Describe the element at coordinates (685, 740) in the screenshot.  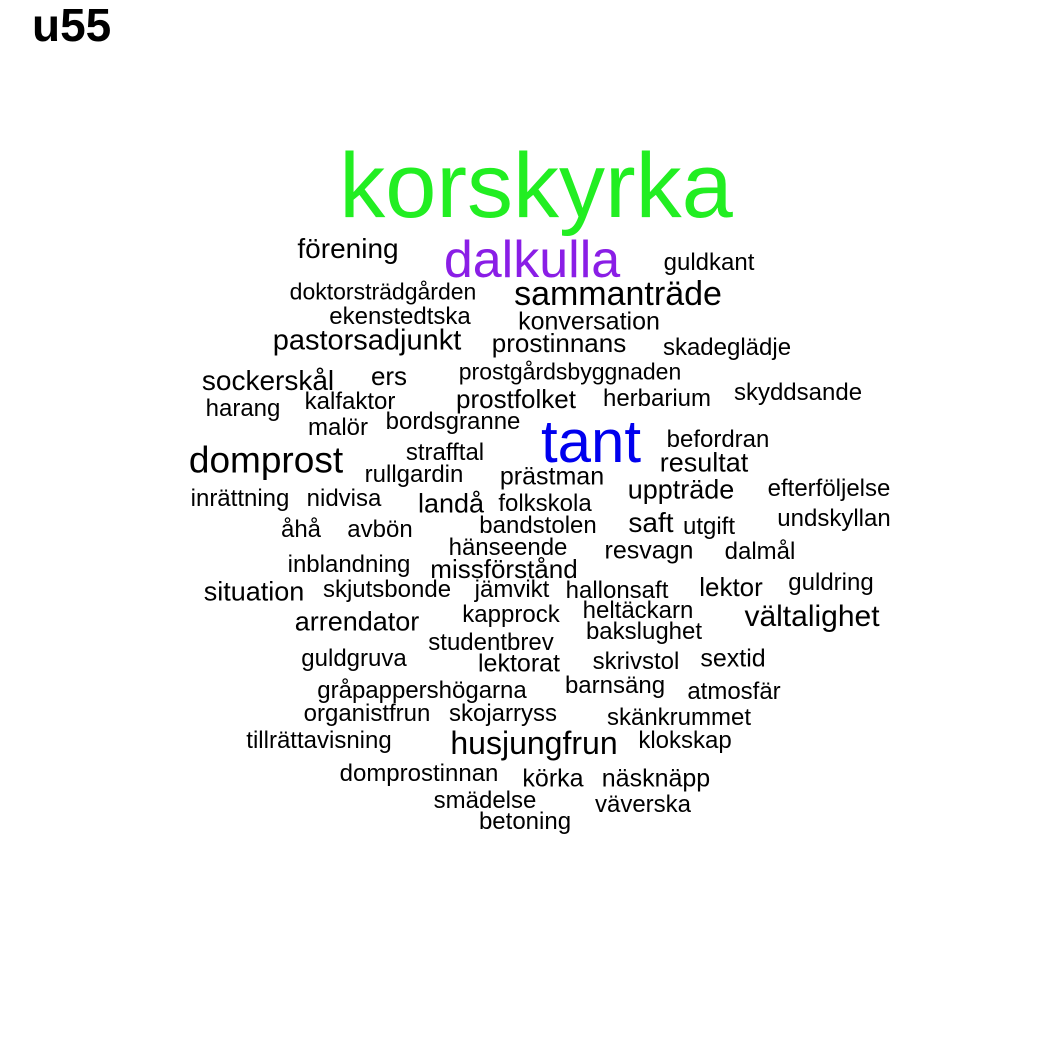
I see `word-klokskap: klokskap` at that location.